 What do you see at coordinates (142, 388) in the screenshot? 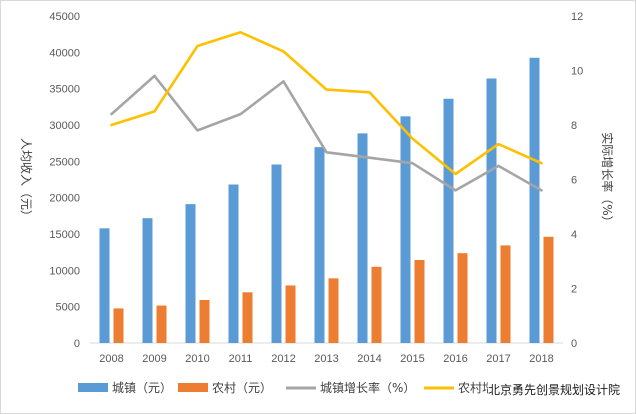
I see `legend-label: 城镇（元）` at bounding box center [142, 388].